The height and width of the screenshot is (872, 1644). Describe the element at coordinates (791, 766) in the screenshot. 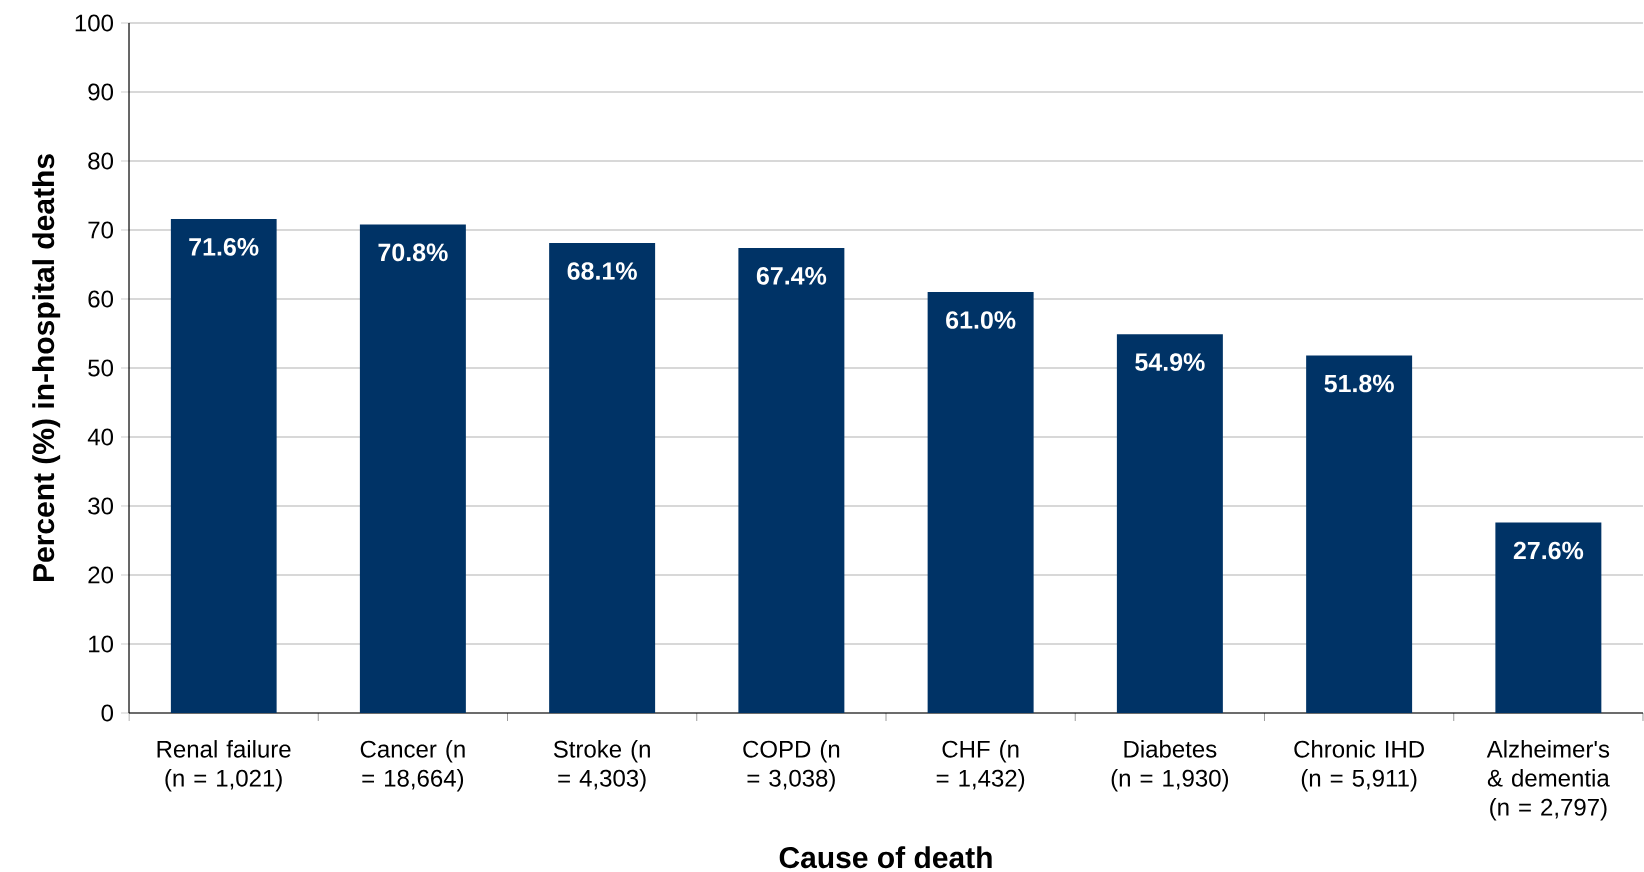

I see `x-tick-label: COPD (n = 3,038)` at that location.